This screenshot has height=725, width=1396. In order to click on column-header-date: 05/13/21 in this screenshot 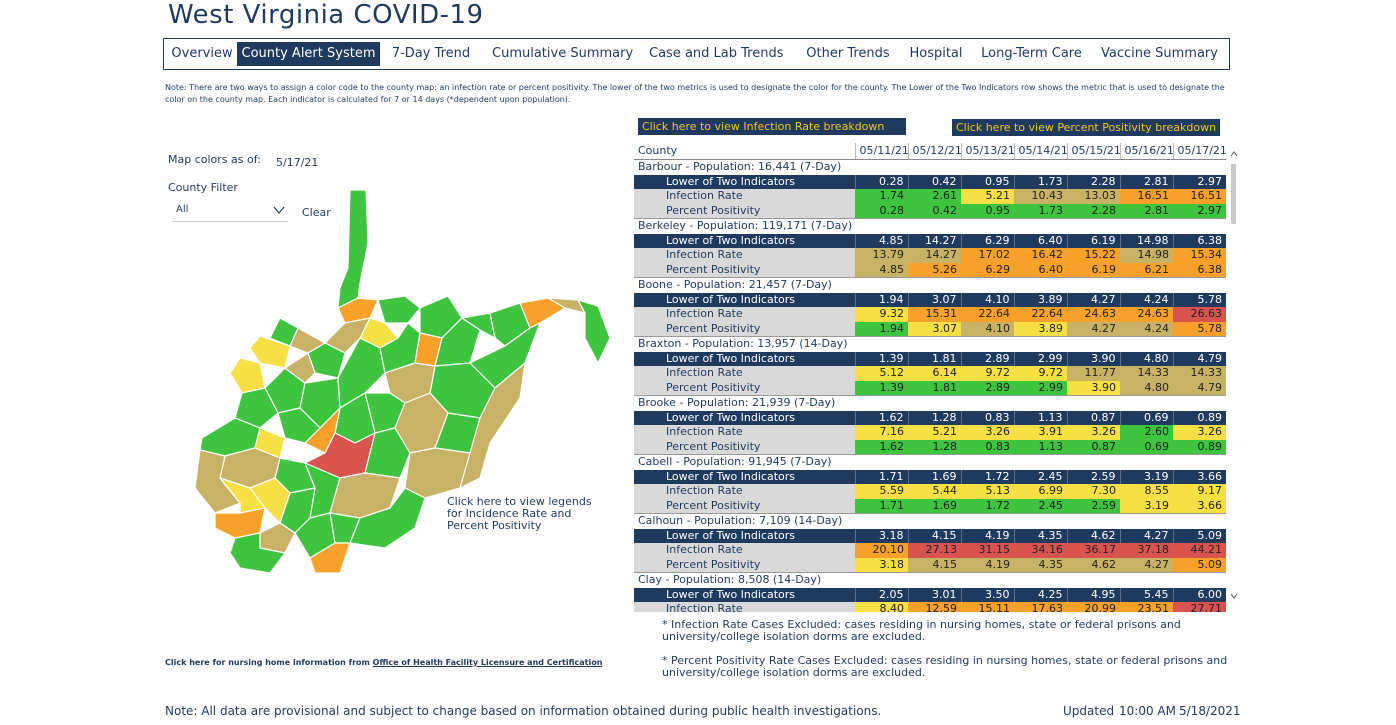, I will do `click(987, 151)`.